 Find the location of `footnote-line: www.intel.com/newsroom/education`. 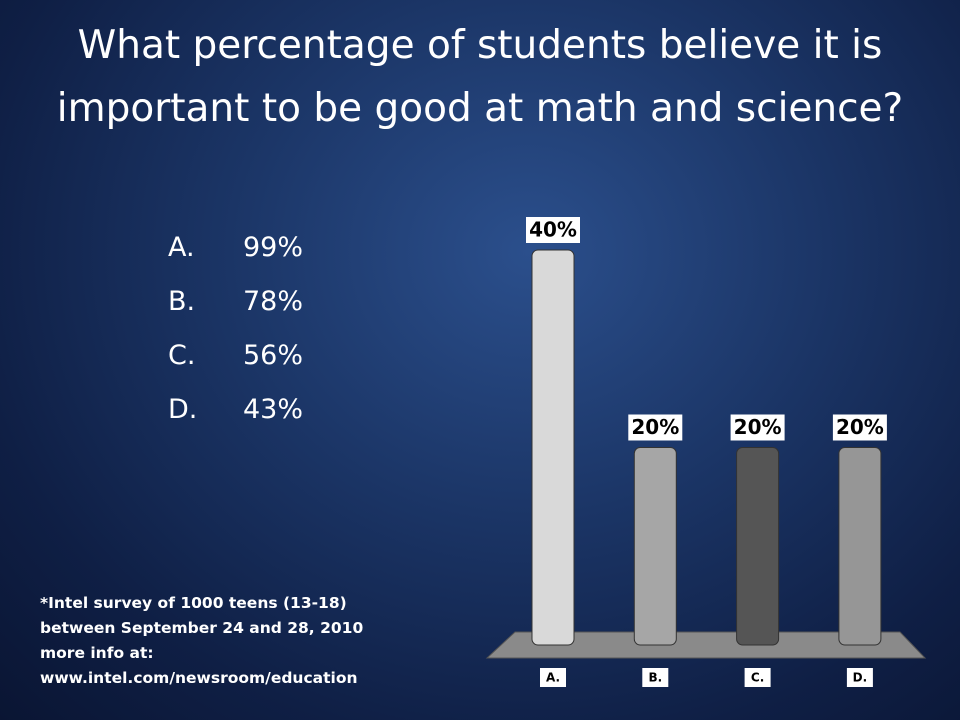

footnote-line: www.intel.com/newsroom/education is located at coordinates (199, 678).